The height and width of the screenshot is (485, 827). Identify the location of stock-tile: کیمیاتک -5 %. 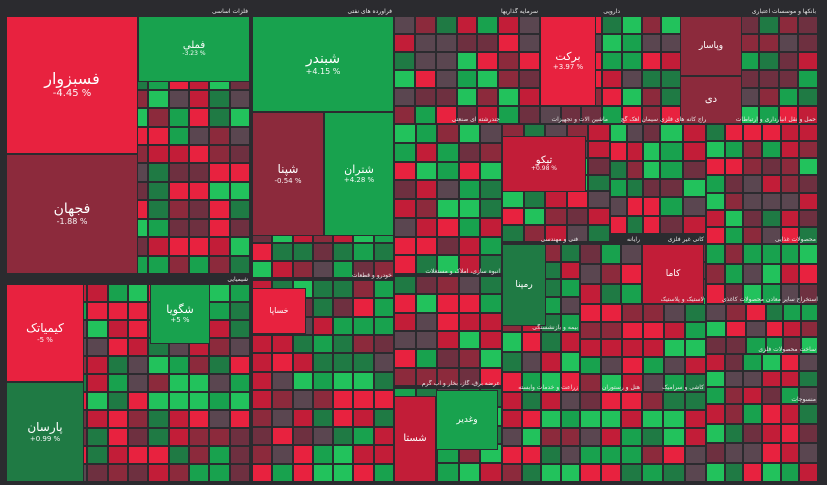
(45, 333).